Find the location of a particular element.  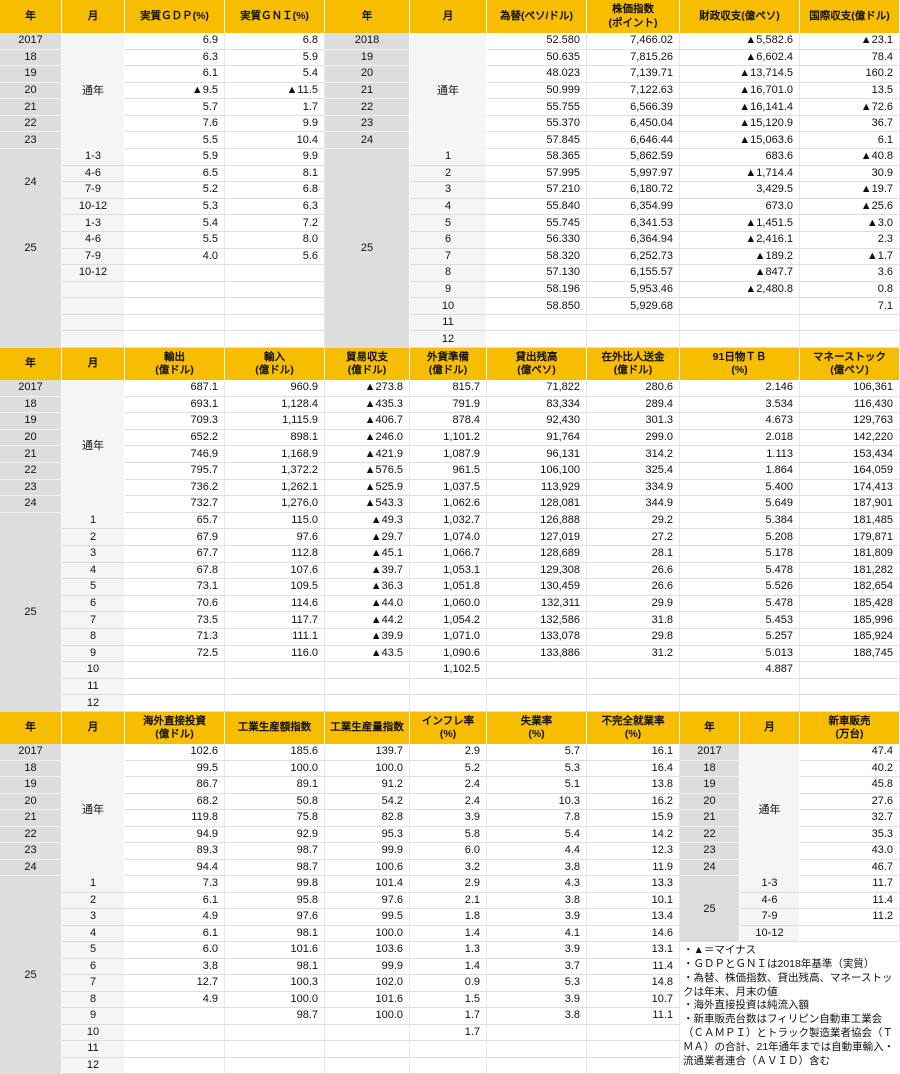

value-cell: 35.3 is located at coordinates (850, 834).